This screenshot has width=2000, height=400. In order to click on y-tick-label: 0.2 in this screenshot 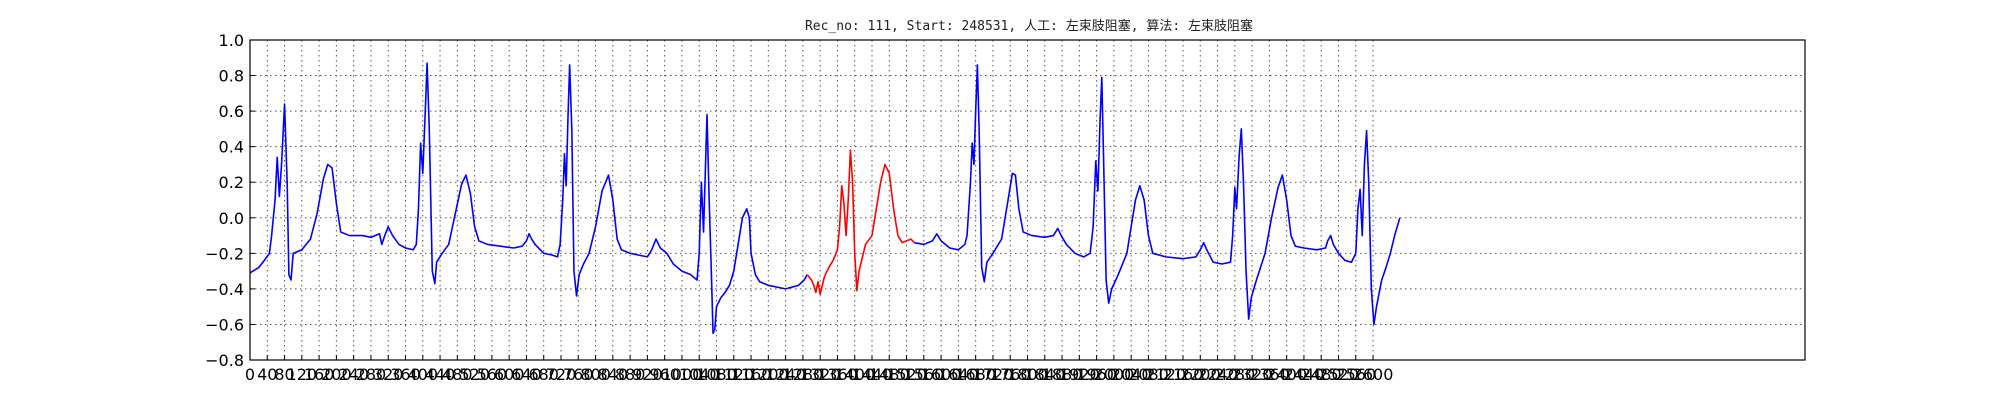, I will do `click(231, 182)`.